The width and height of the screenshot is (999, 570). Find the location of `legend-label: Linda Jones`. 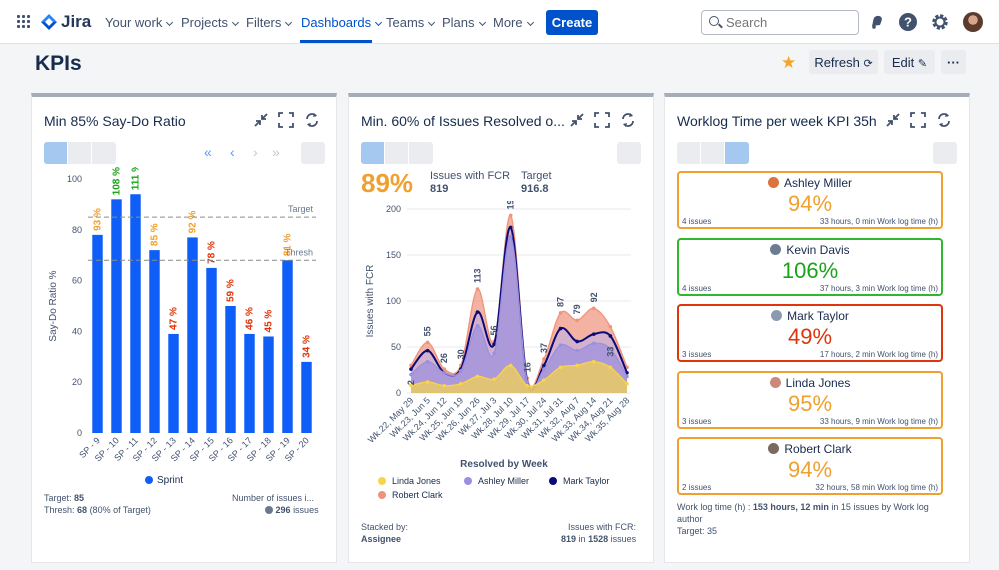

legend-label: Linda Jones is located at coordinates (416, 481).